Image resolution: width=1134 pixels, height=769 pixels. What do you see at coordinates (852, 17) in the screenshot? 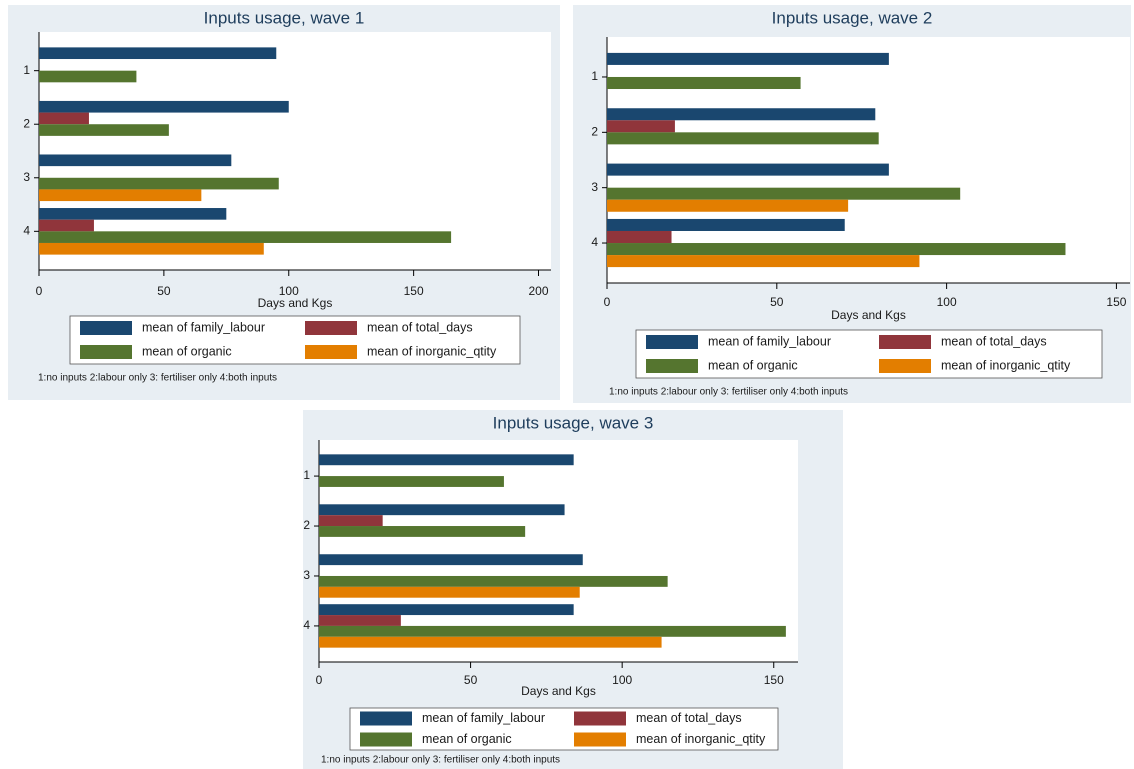
I see `chart-title: Inputs usage, wave 2` at bounding box center [852, 17].